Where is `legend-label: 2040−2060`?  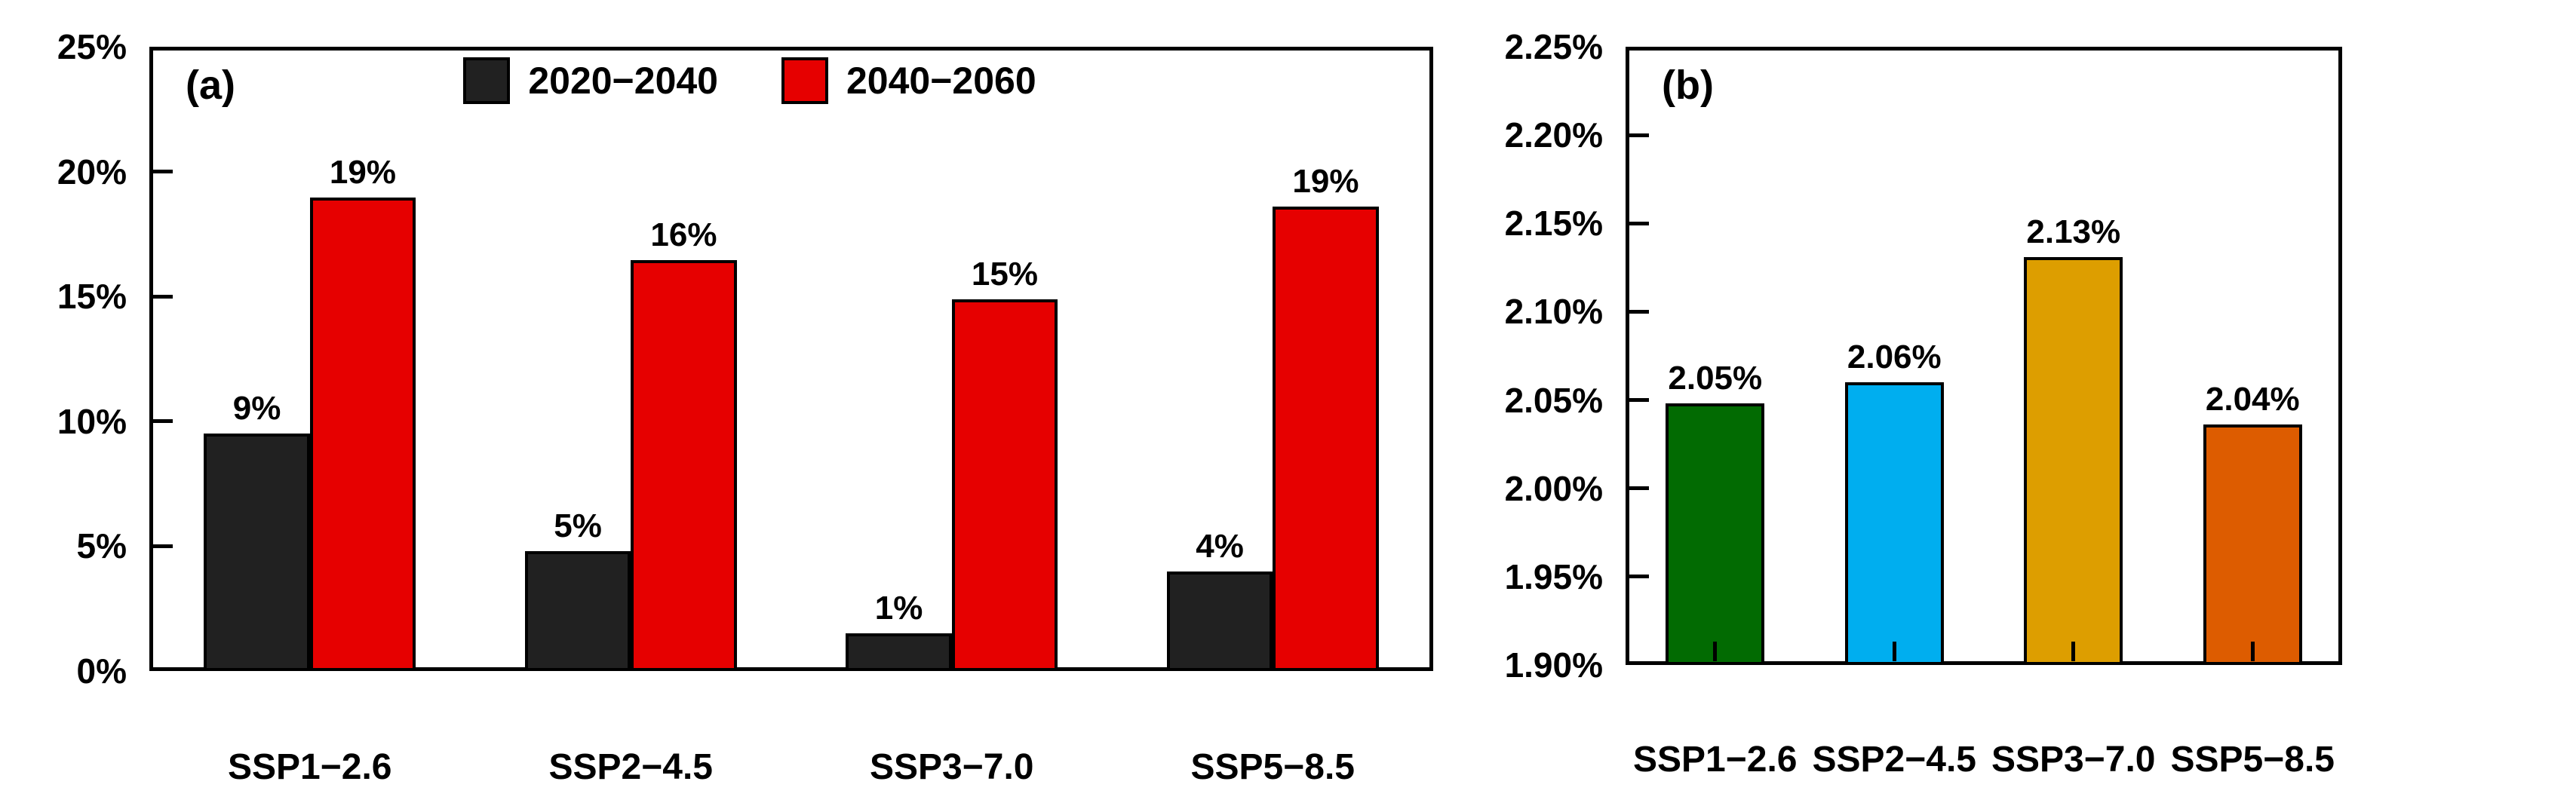
legend-label: 2040−2060 is located at coordinates (941, 81).